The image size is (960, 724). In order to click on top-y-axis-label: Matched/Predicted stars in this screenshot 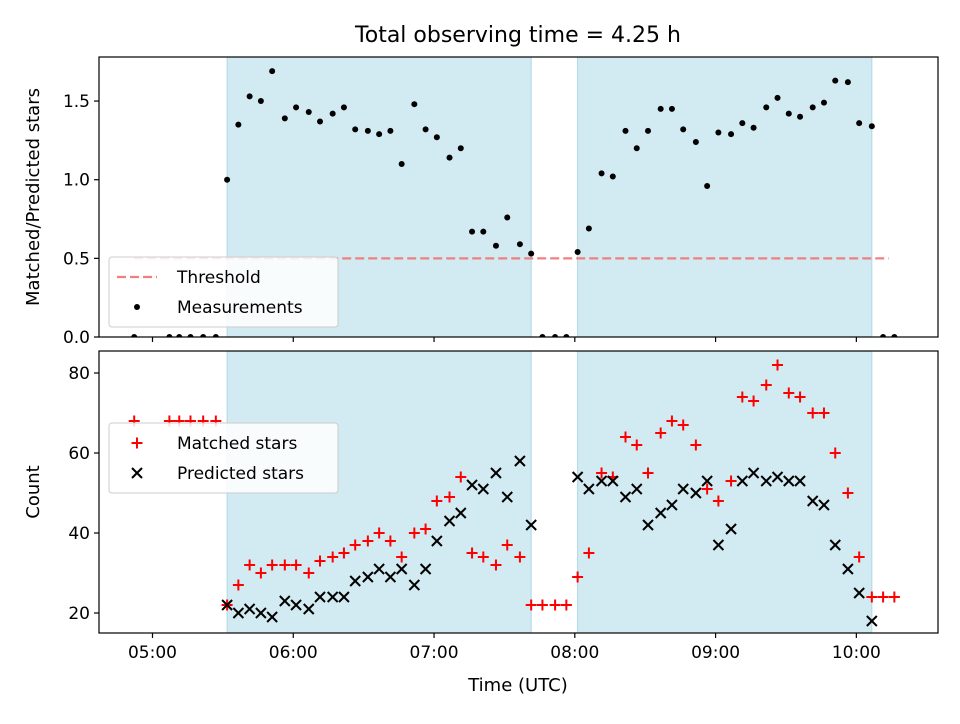, I will do `click(33, 197)`.